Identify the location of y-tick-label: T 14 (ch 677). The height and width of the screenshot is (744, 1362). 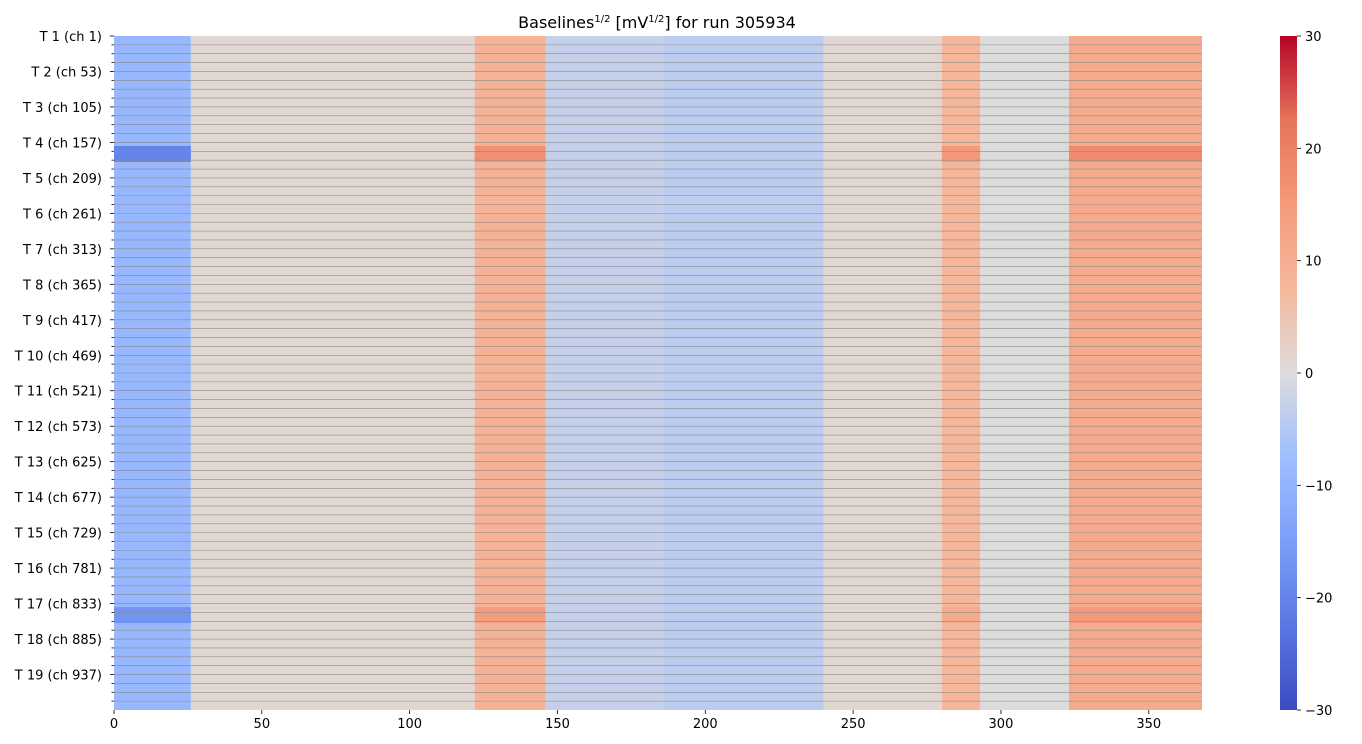
(58, 498).